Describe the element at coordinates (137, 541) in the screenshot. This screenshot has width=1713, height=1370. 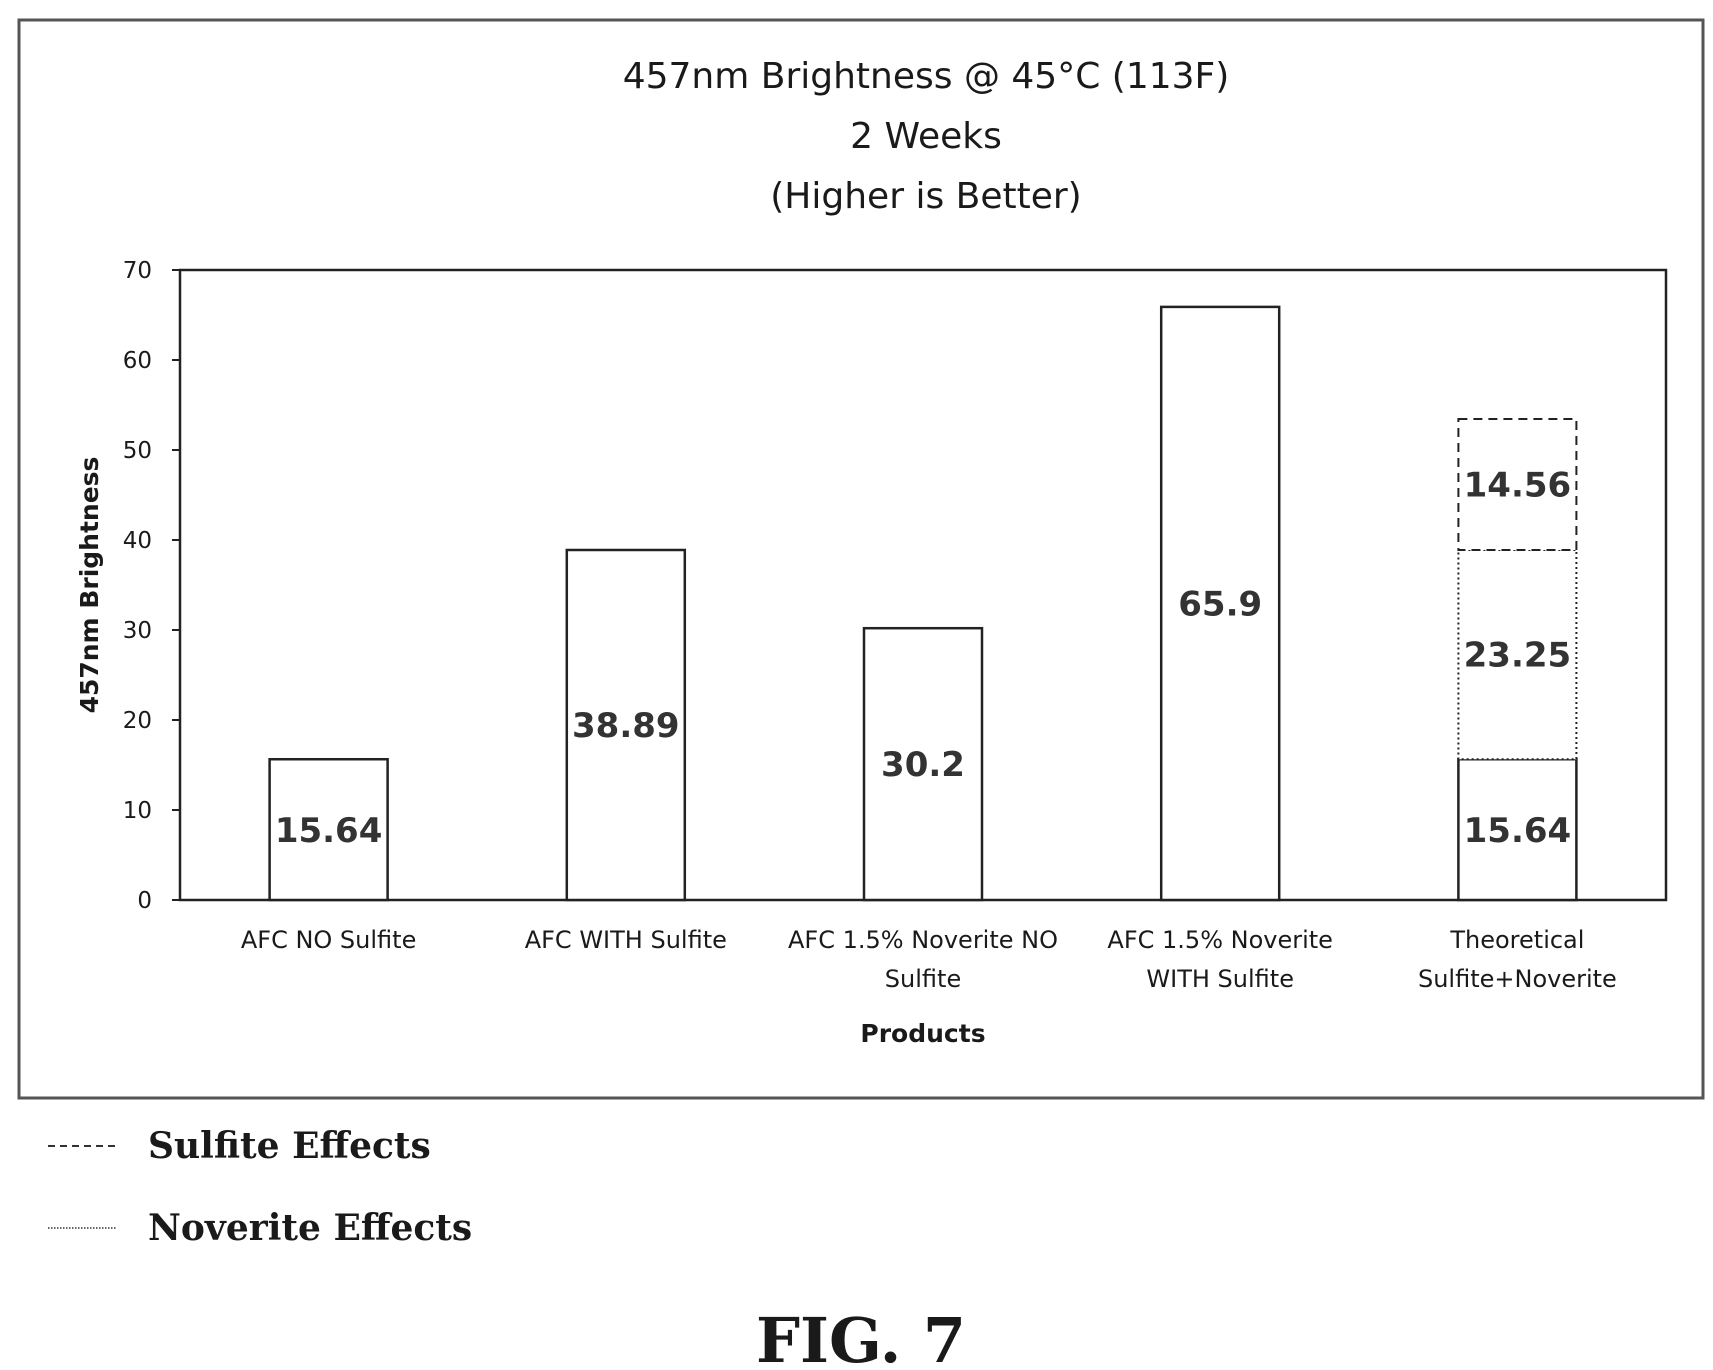
I see `y-tick-label: 40` at that location.